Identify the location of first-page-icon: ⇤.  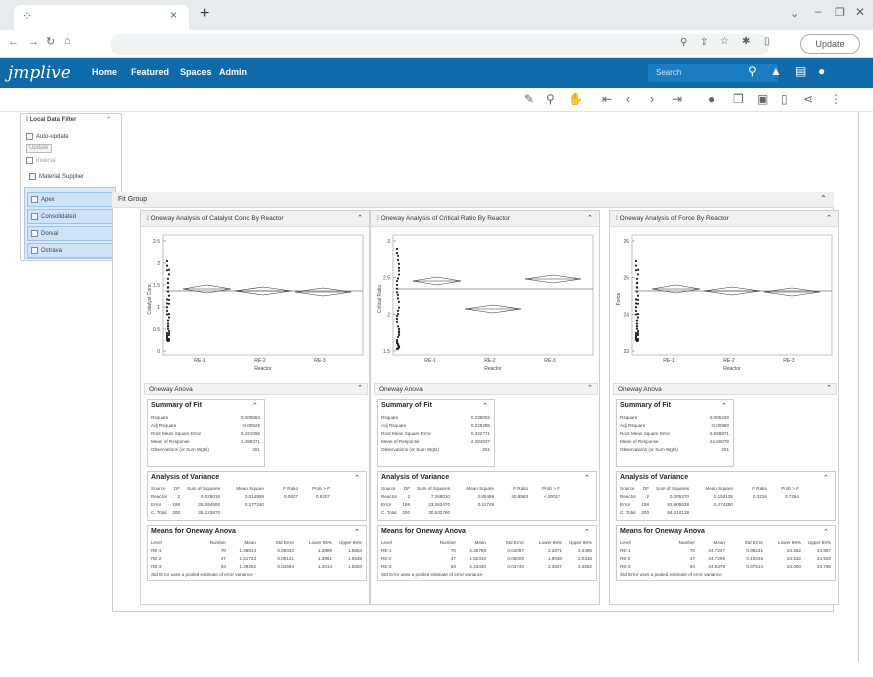
(607, 99).